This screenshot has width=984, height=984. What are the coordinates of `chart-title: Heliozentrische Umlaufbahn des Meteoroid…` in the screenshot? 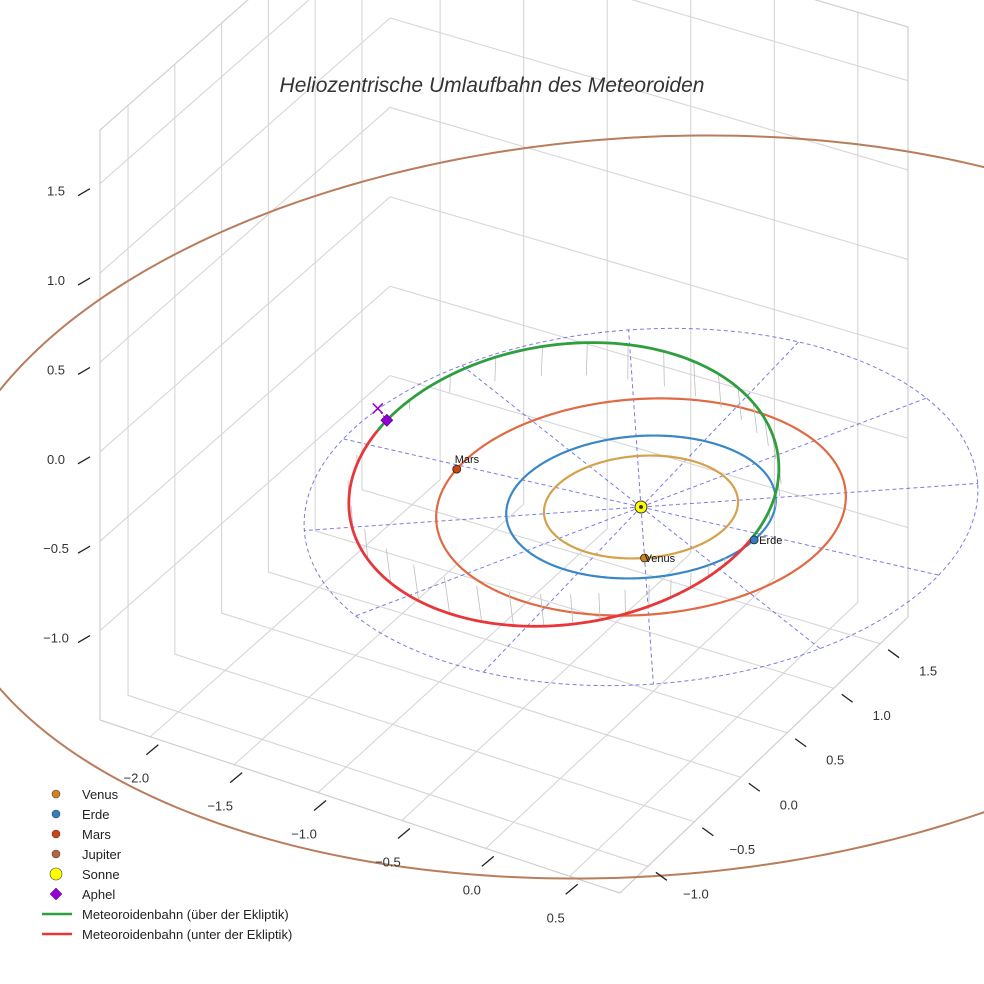 It's located at (492, 85).